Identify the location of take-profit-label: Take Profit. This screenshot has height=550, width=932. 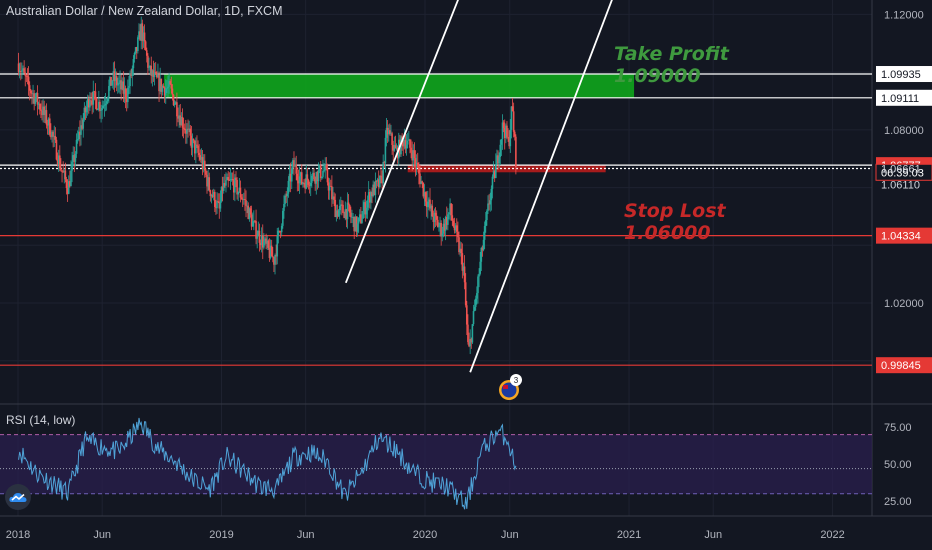
(671, 54).